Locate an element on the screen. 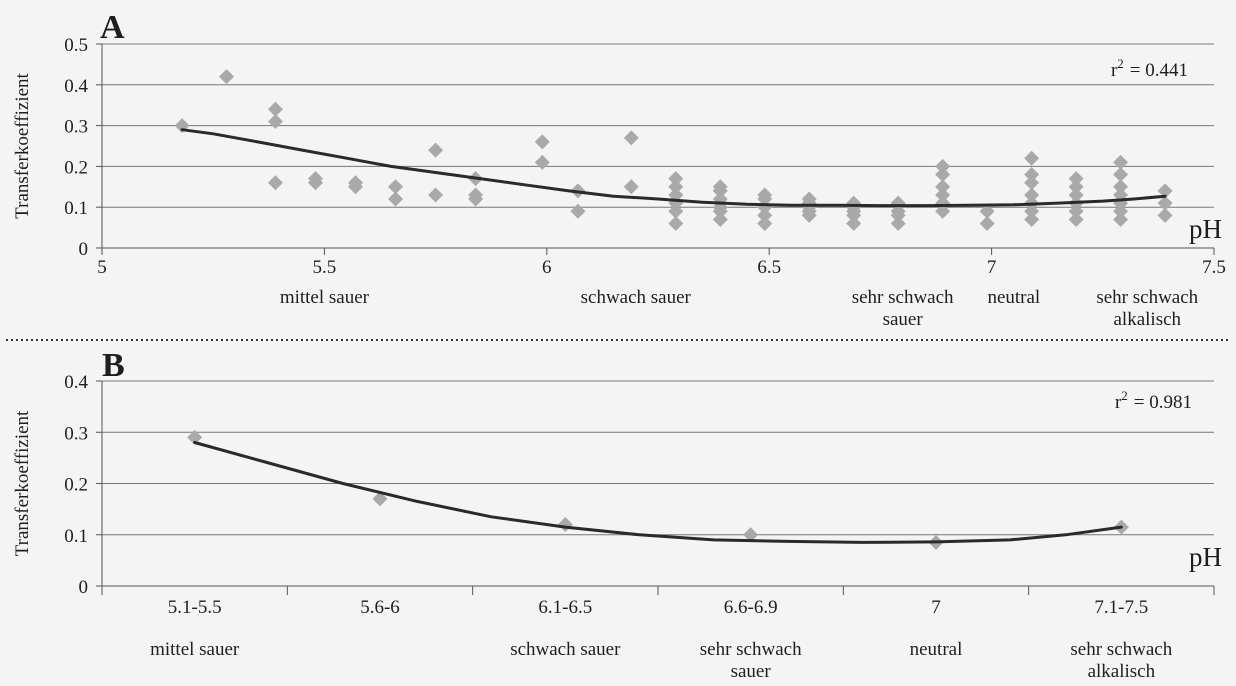  x-tick-label: 5.6-6 is located at coordinates (380, 607).